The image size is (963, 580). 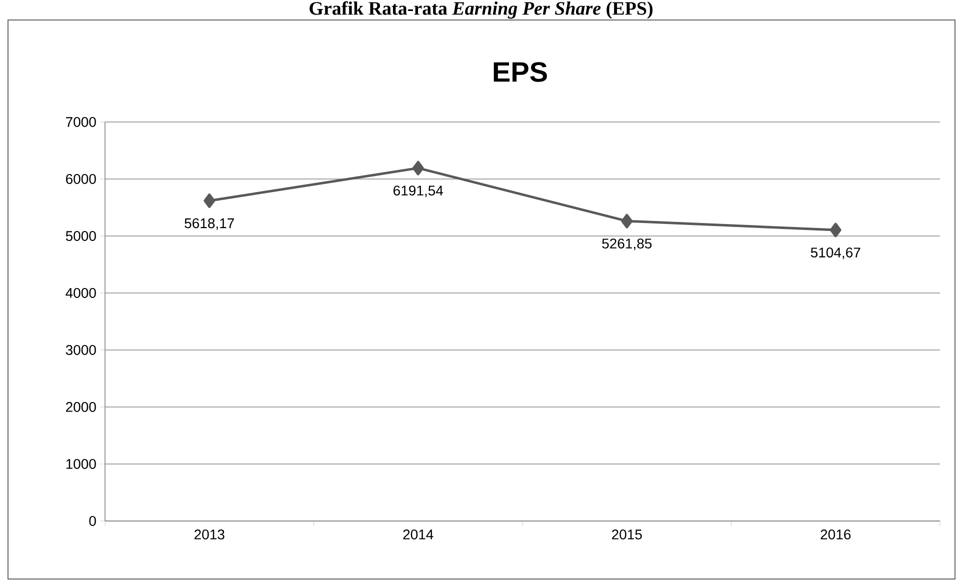 I want to click on y-tick-label: 3000, so click(x=81, y=350).